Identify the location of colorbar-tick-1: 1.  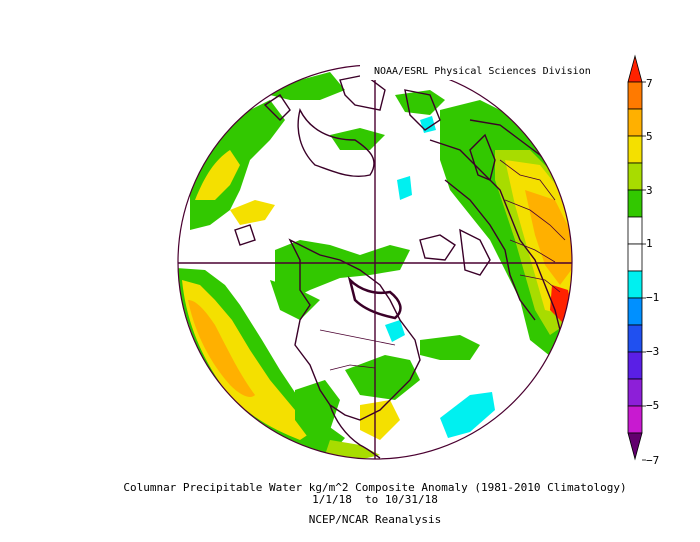
(649, 243).